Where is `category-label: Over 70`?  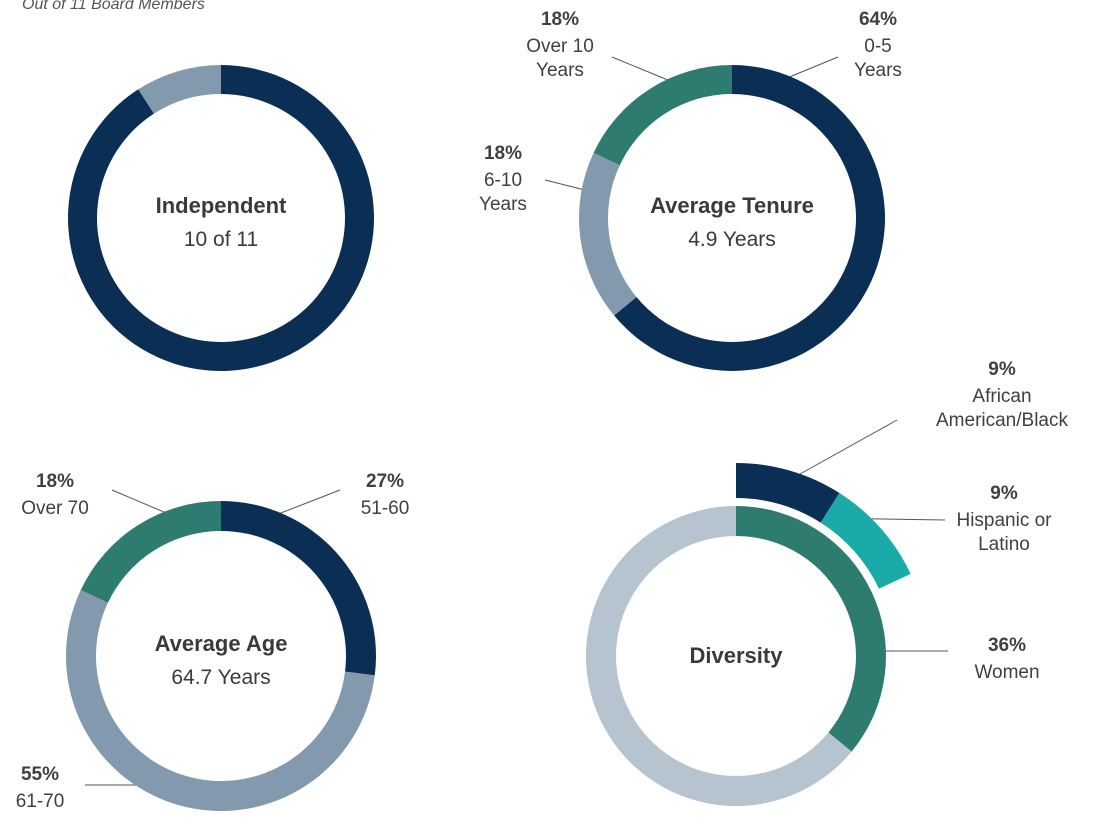
category-label: Over 70 is located at coordinates (55, 508).